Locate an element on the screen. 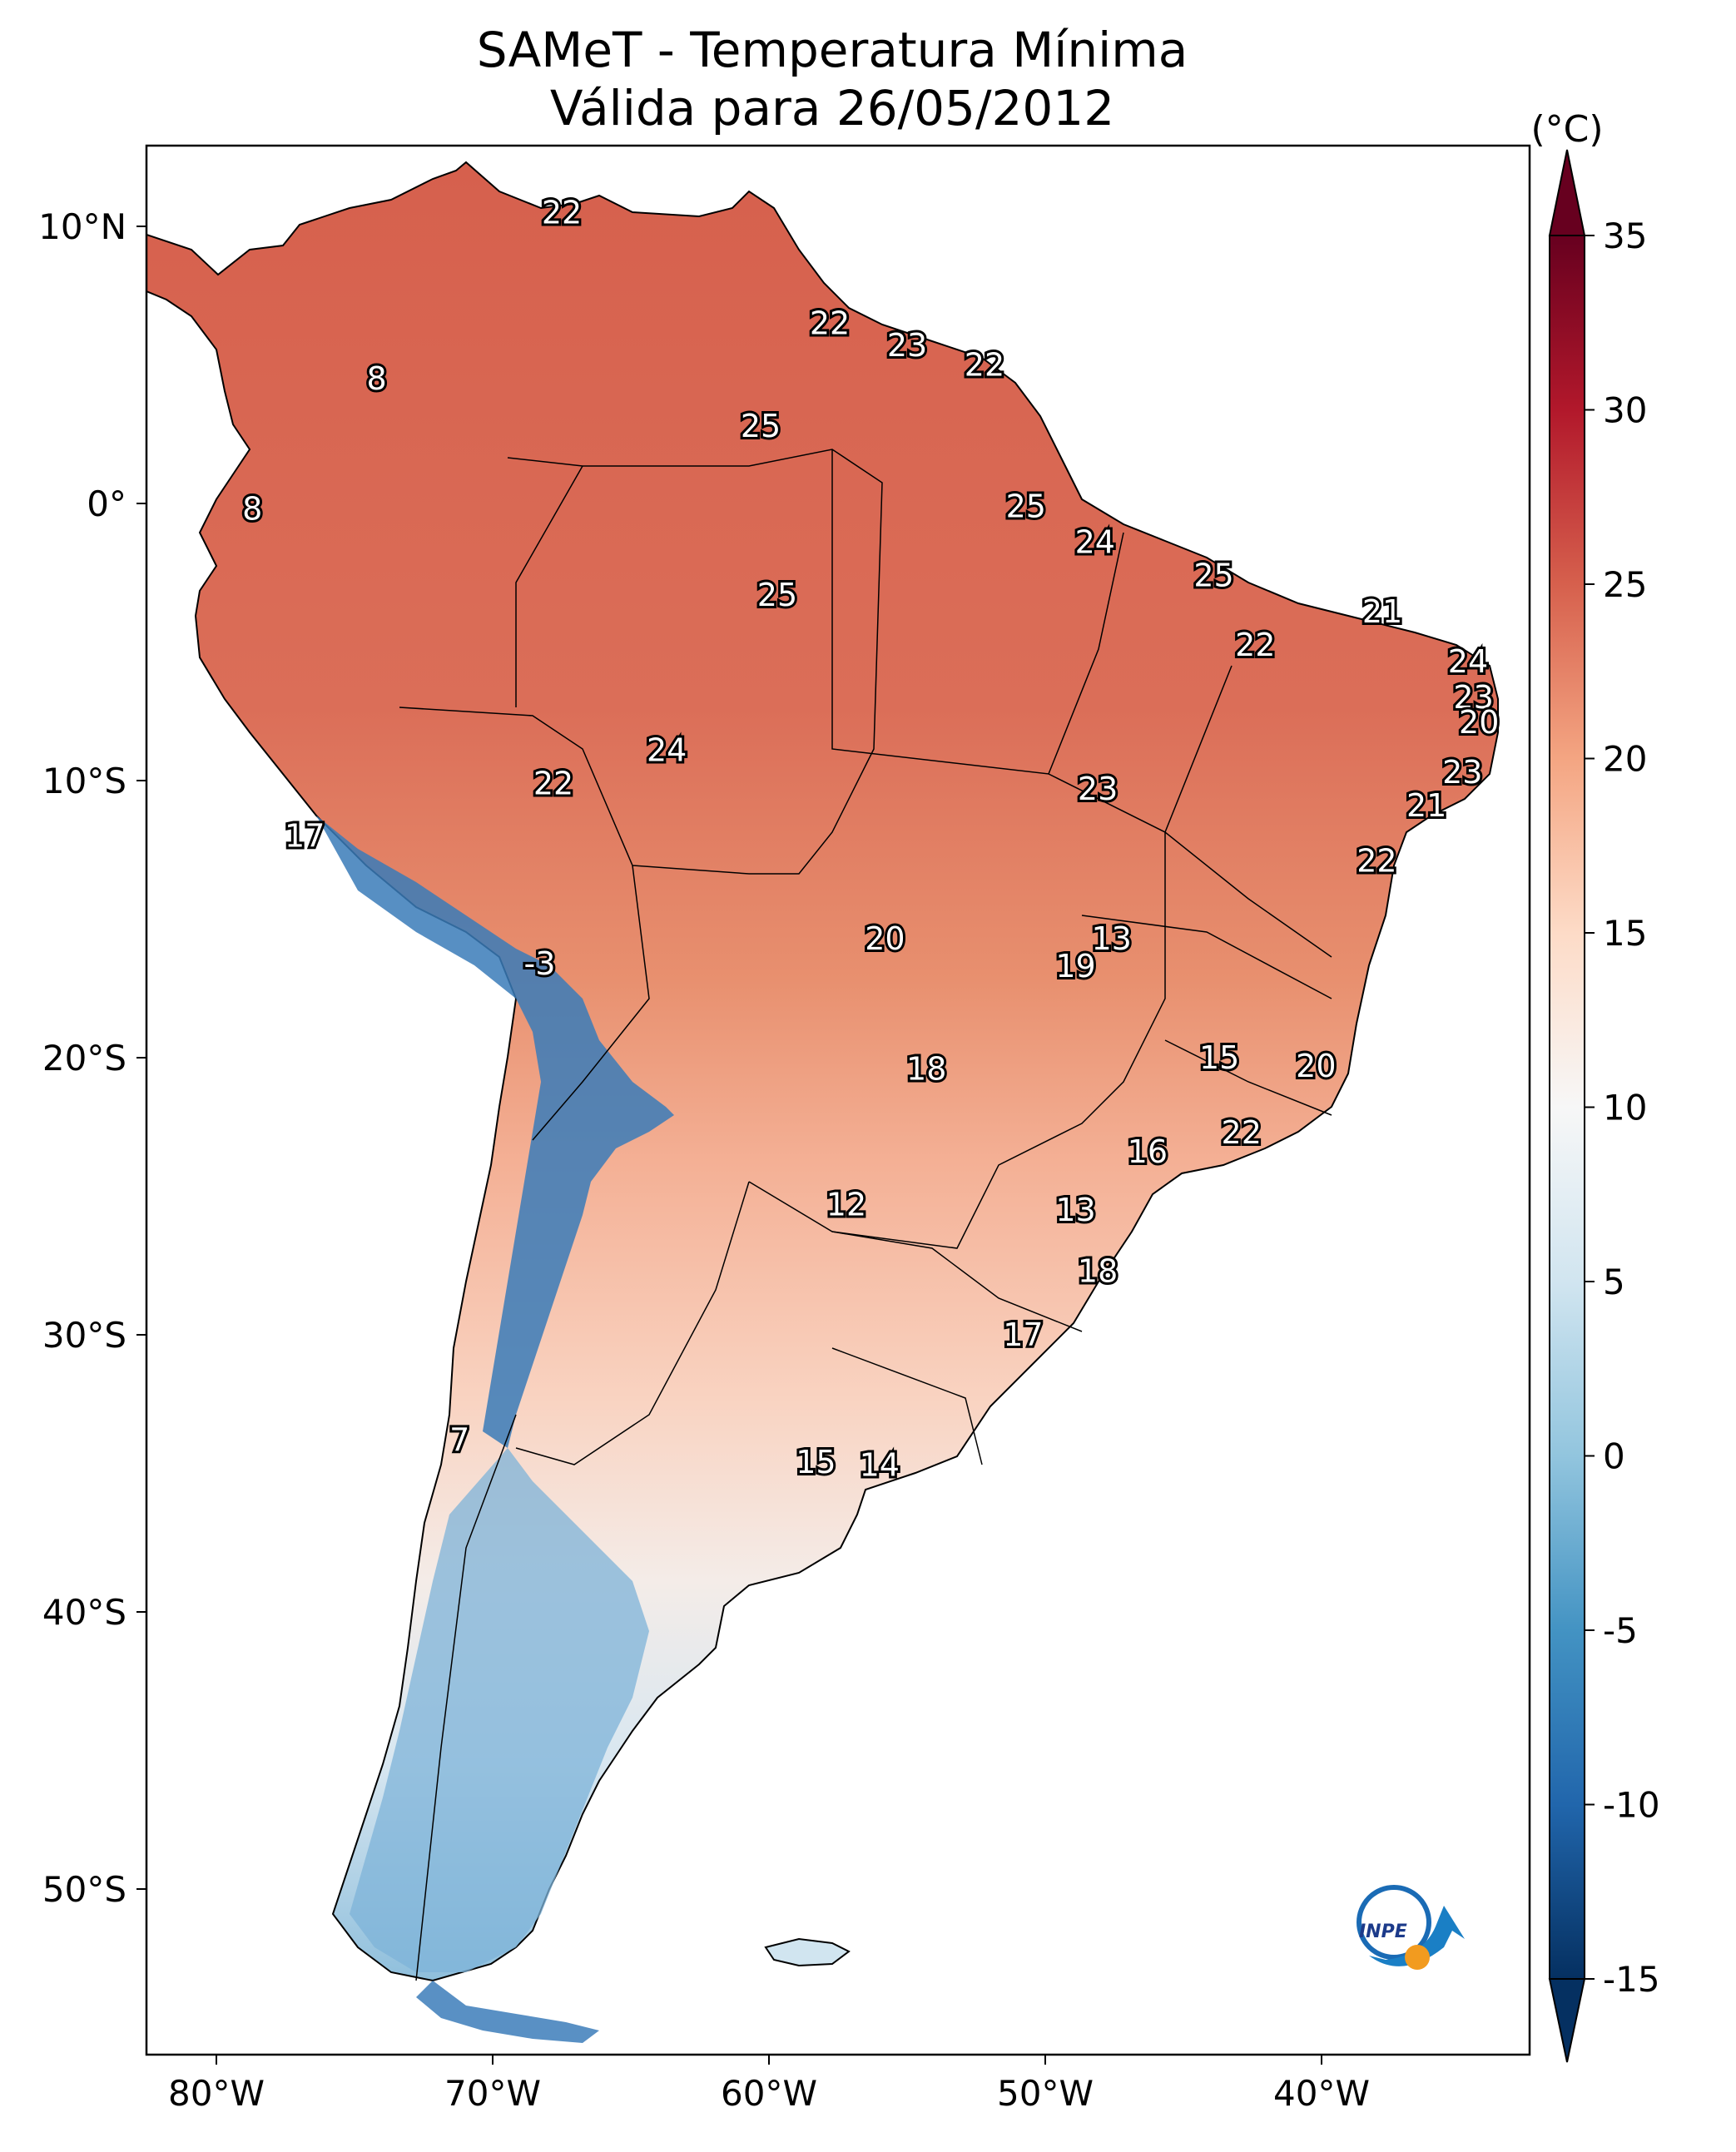 This screenshot has width=1736, height=2152. temperature-label: 14 is located at coordinates (880, 1465).